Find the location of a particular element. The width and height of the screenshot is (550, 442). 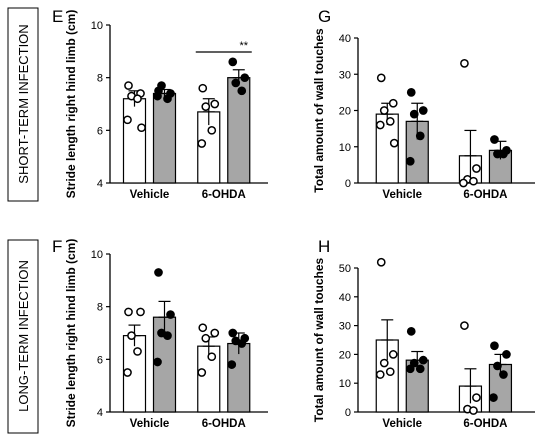

bar is located at coordinates (134, 141).